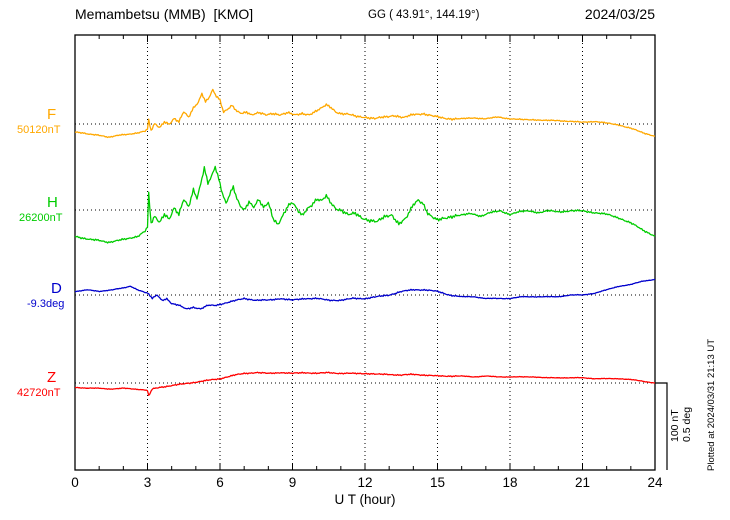  I want to click on x-tick-label: 0, so click(75, 482).